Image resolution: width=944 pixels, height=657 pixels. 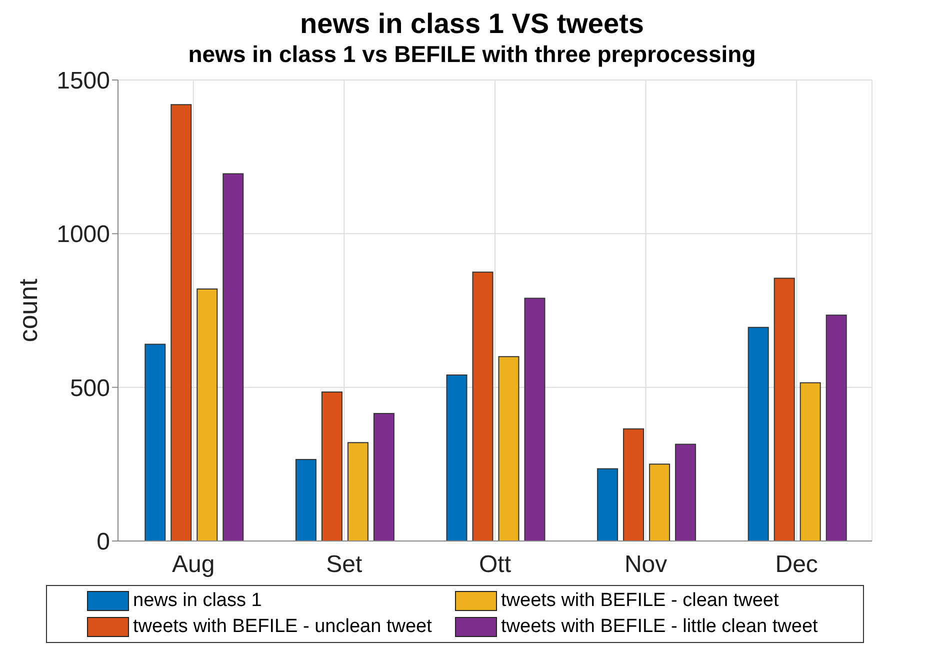 What do you see at coordinates (472, 24) in the screenshot?
I see `chart-title: news in class 1 VS tweets` at bounding box center [472, 24].